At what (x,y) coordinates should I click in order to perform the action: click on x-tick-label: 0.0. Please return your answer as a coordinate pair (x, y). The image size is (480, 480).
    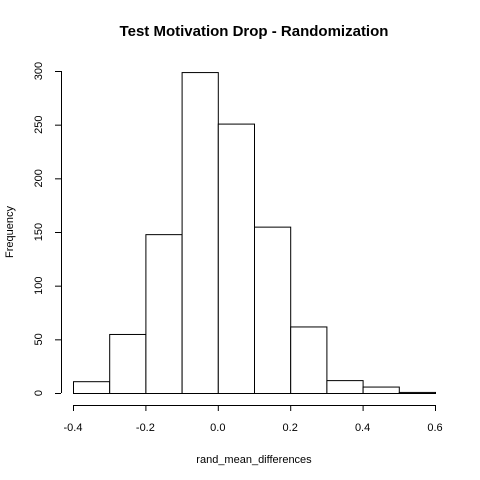
    Looking at the image, I should click on (217, 428).